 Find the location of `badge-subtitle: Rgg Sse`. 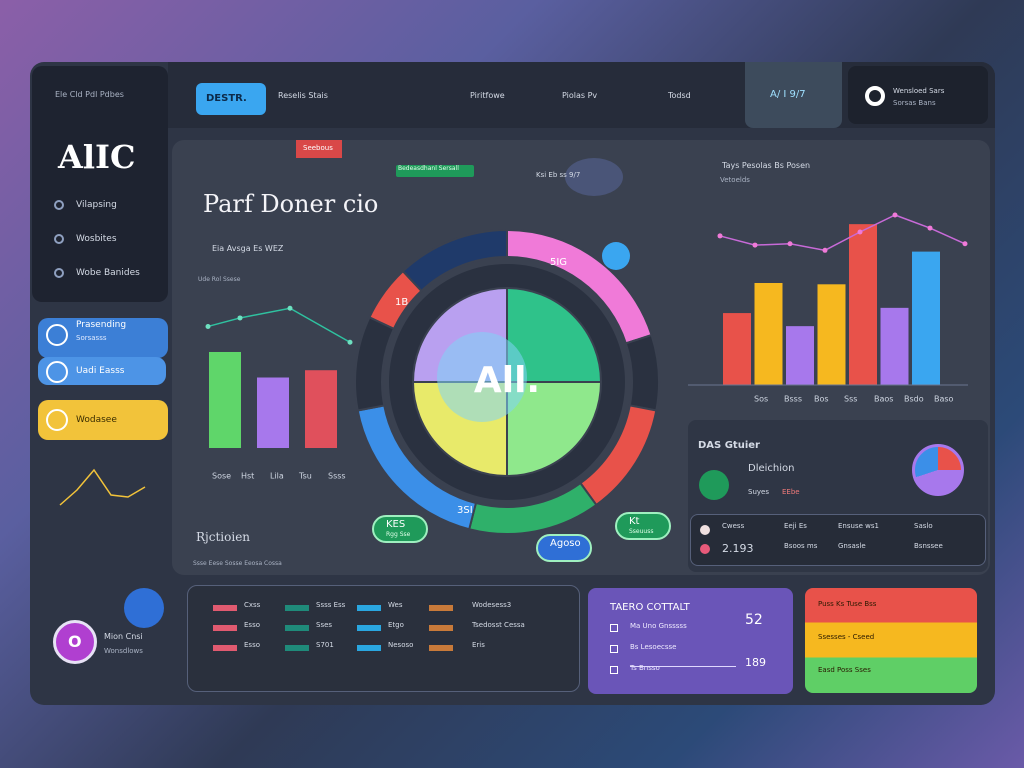

badge-subtitle: Rgg Sse is located at coordinates (398, 534).